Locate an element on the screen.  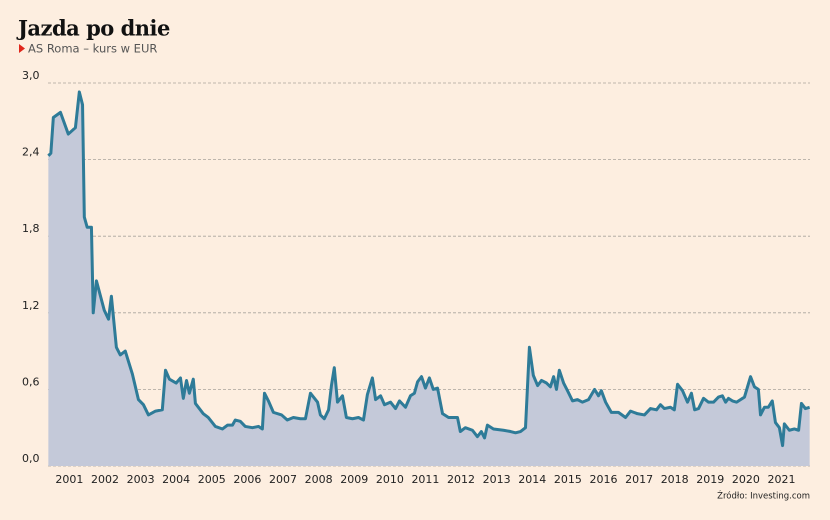
x-tick-label: 2019 is located at coordinates (710, 479).